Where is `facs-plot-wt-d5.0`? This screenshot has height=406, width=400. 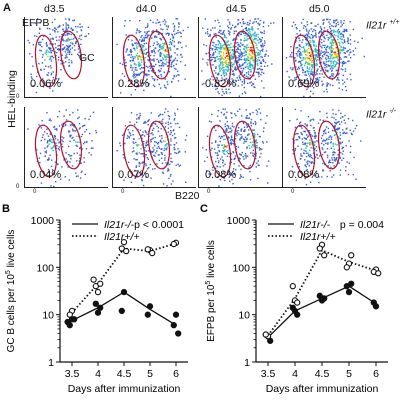
facs-plot-wt-d5.0 is located at coordinates (324, 57).